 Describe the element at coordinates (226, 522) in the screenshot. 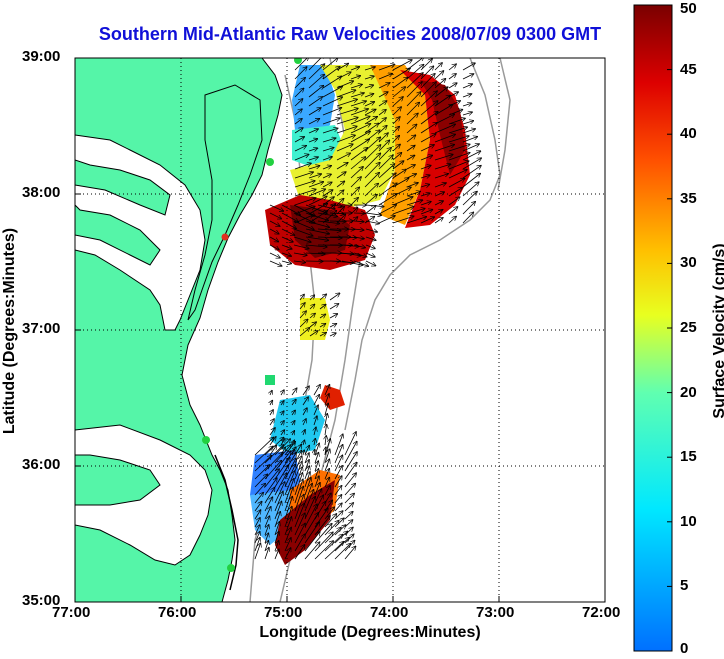

I see `outer-banks` at that location.